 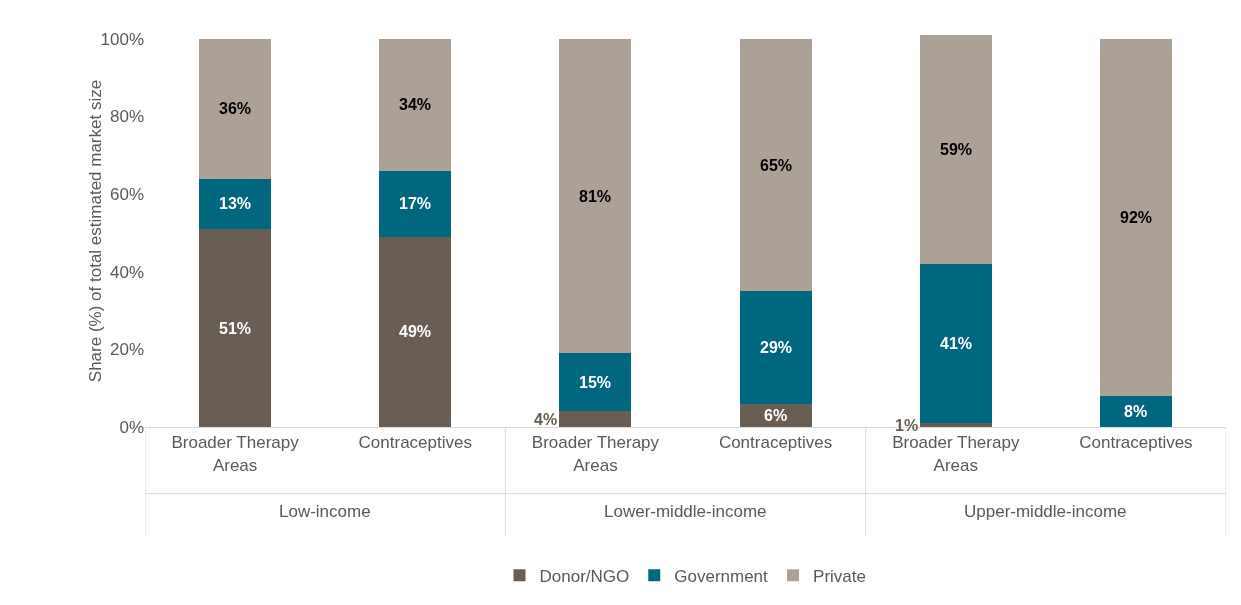 I want to click on y-tick-label: 0%, so click(x=131, y=427).